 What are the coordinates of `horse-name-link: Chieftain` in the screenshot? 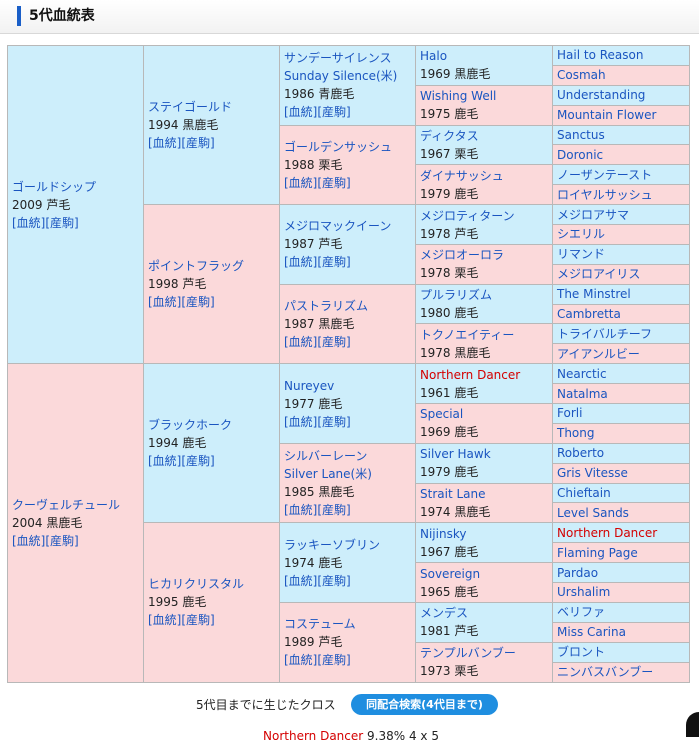 It's located at (584, 493).